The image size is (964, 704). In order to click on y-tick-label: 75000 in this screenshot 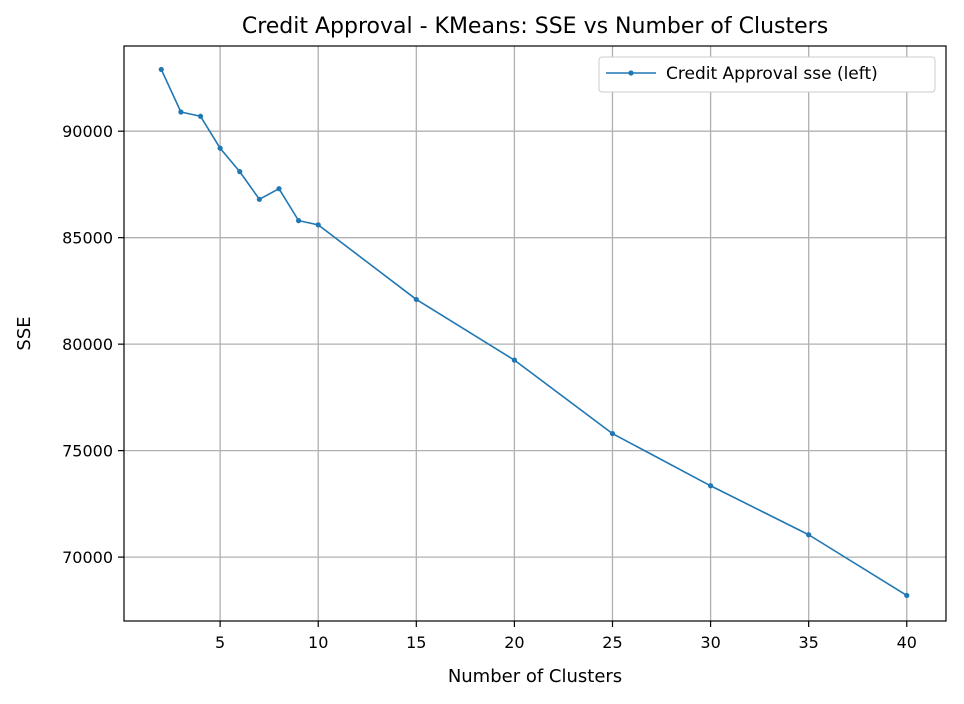, I will do `click(87, 451)`.